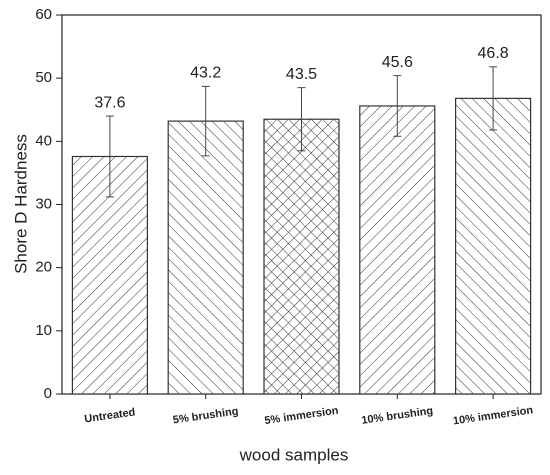 This screenshot has width=550, height=475. I want to click on y-tick-label: 40, so click(43, 140).